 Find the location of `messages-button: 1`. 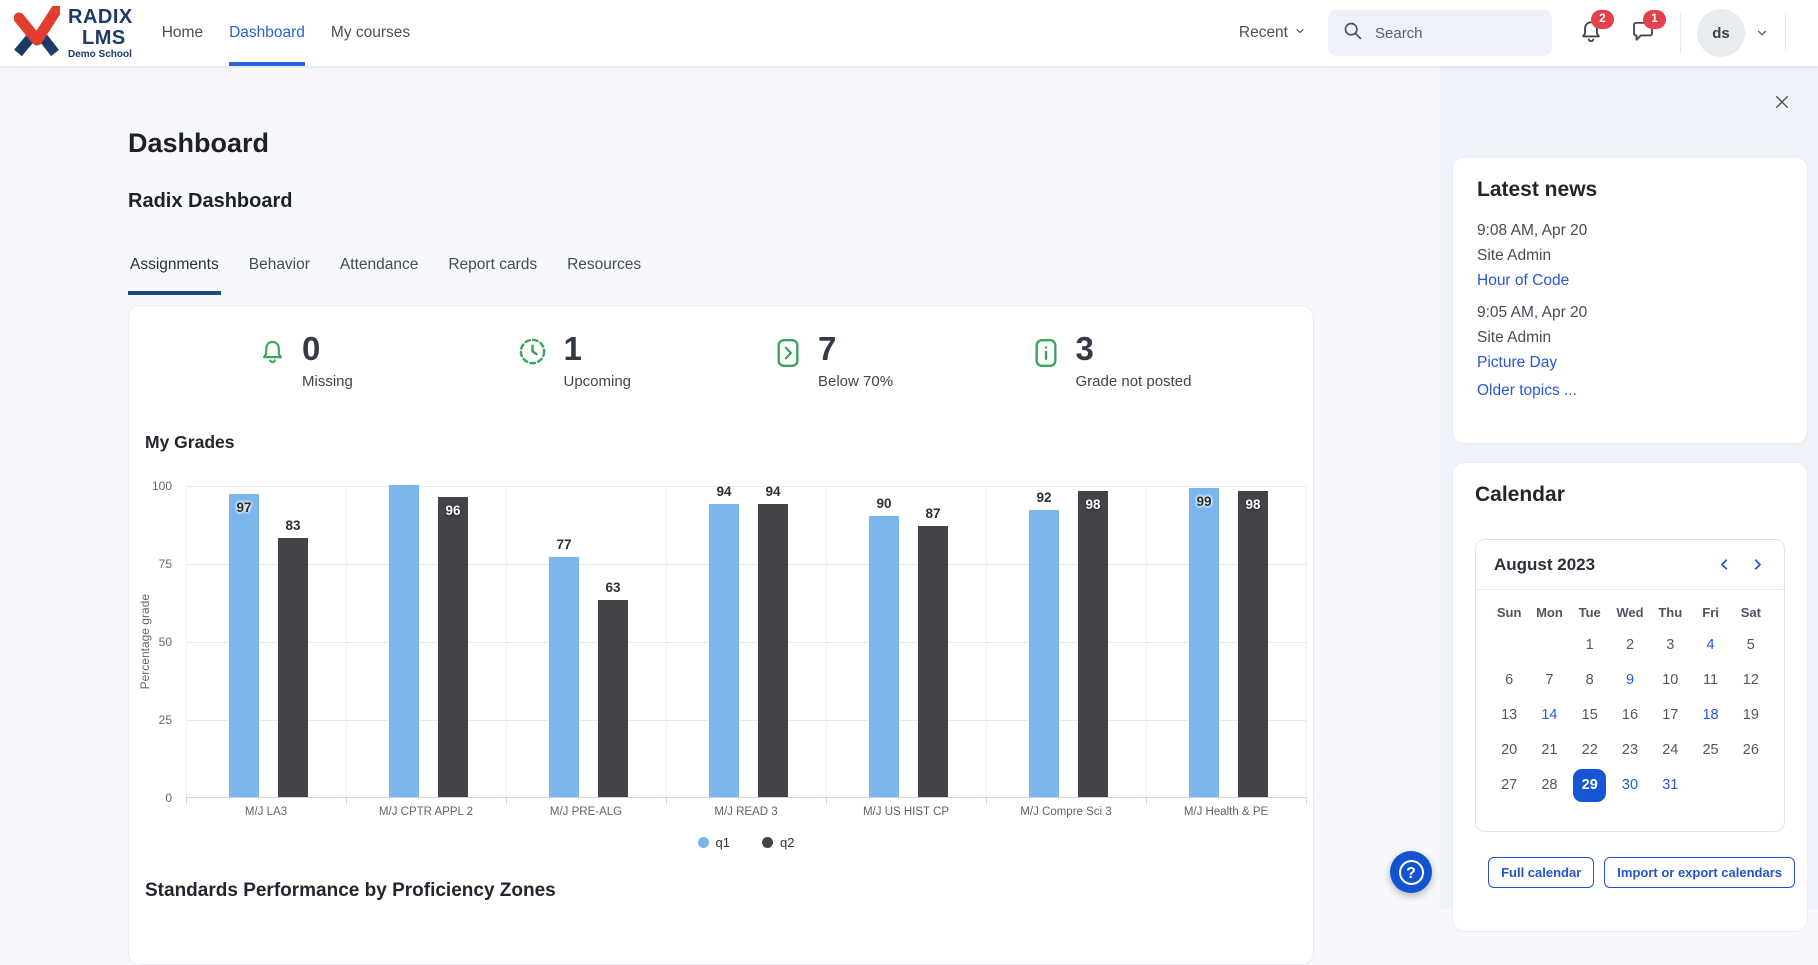

messages-button: 1 is located at coordinates (1648, 29).